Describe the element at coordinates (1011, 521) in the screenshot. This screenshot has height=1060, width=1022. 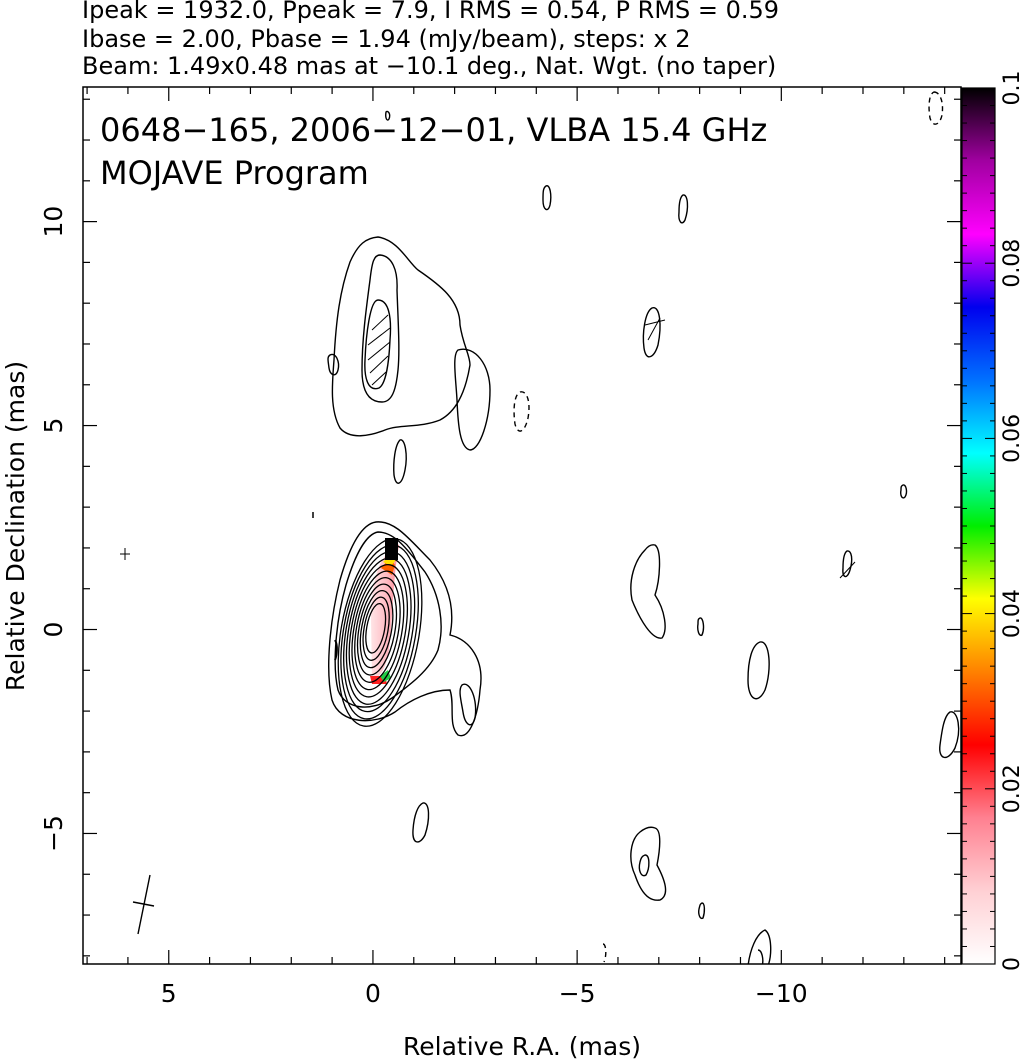
I see `colorbar-tick-labels: 0 0.02 0.04 0.06 0.08 0.1` at that location.